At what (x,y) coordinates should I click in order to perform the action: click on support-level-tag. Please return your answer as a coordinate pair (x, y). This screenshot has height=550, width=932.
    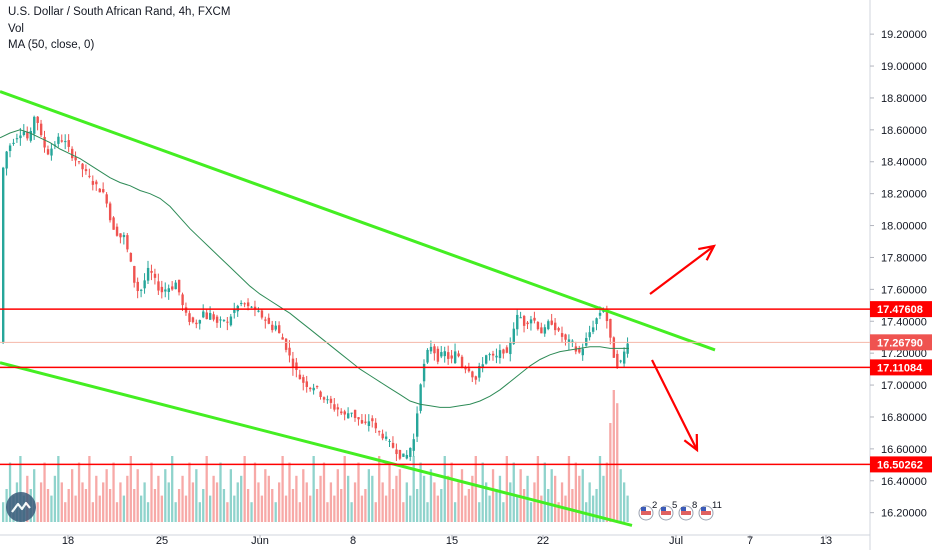
    Looking at the image, I should click on (901, 367).